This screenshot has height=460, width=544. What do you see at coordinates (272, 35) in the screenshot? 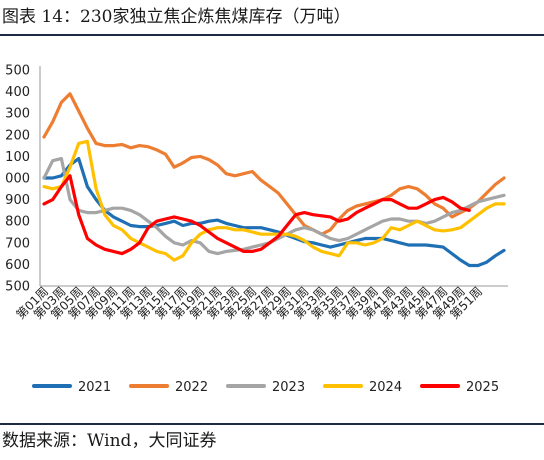
I see `title-rule` at bounding box center [272, 35].